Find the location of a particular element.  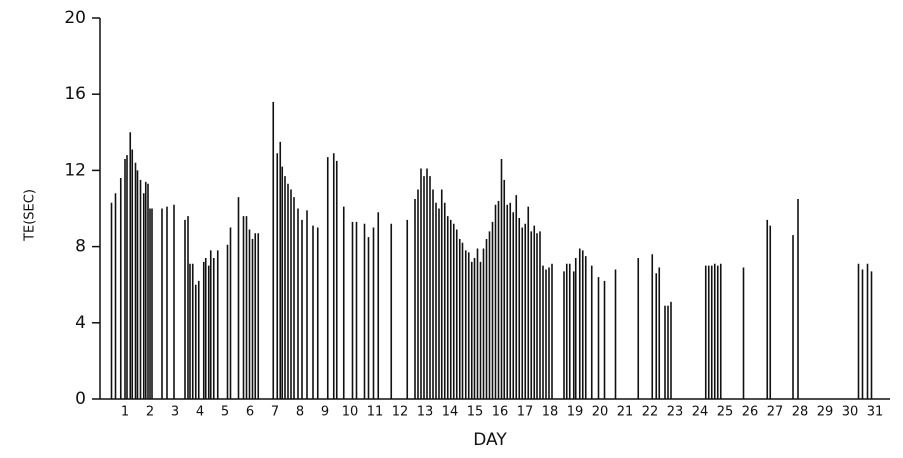

y-axis-label: TE(SEC) is located at coordinates (30, 215).